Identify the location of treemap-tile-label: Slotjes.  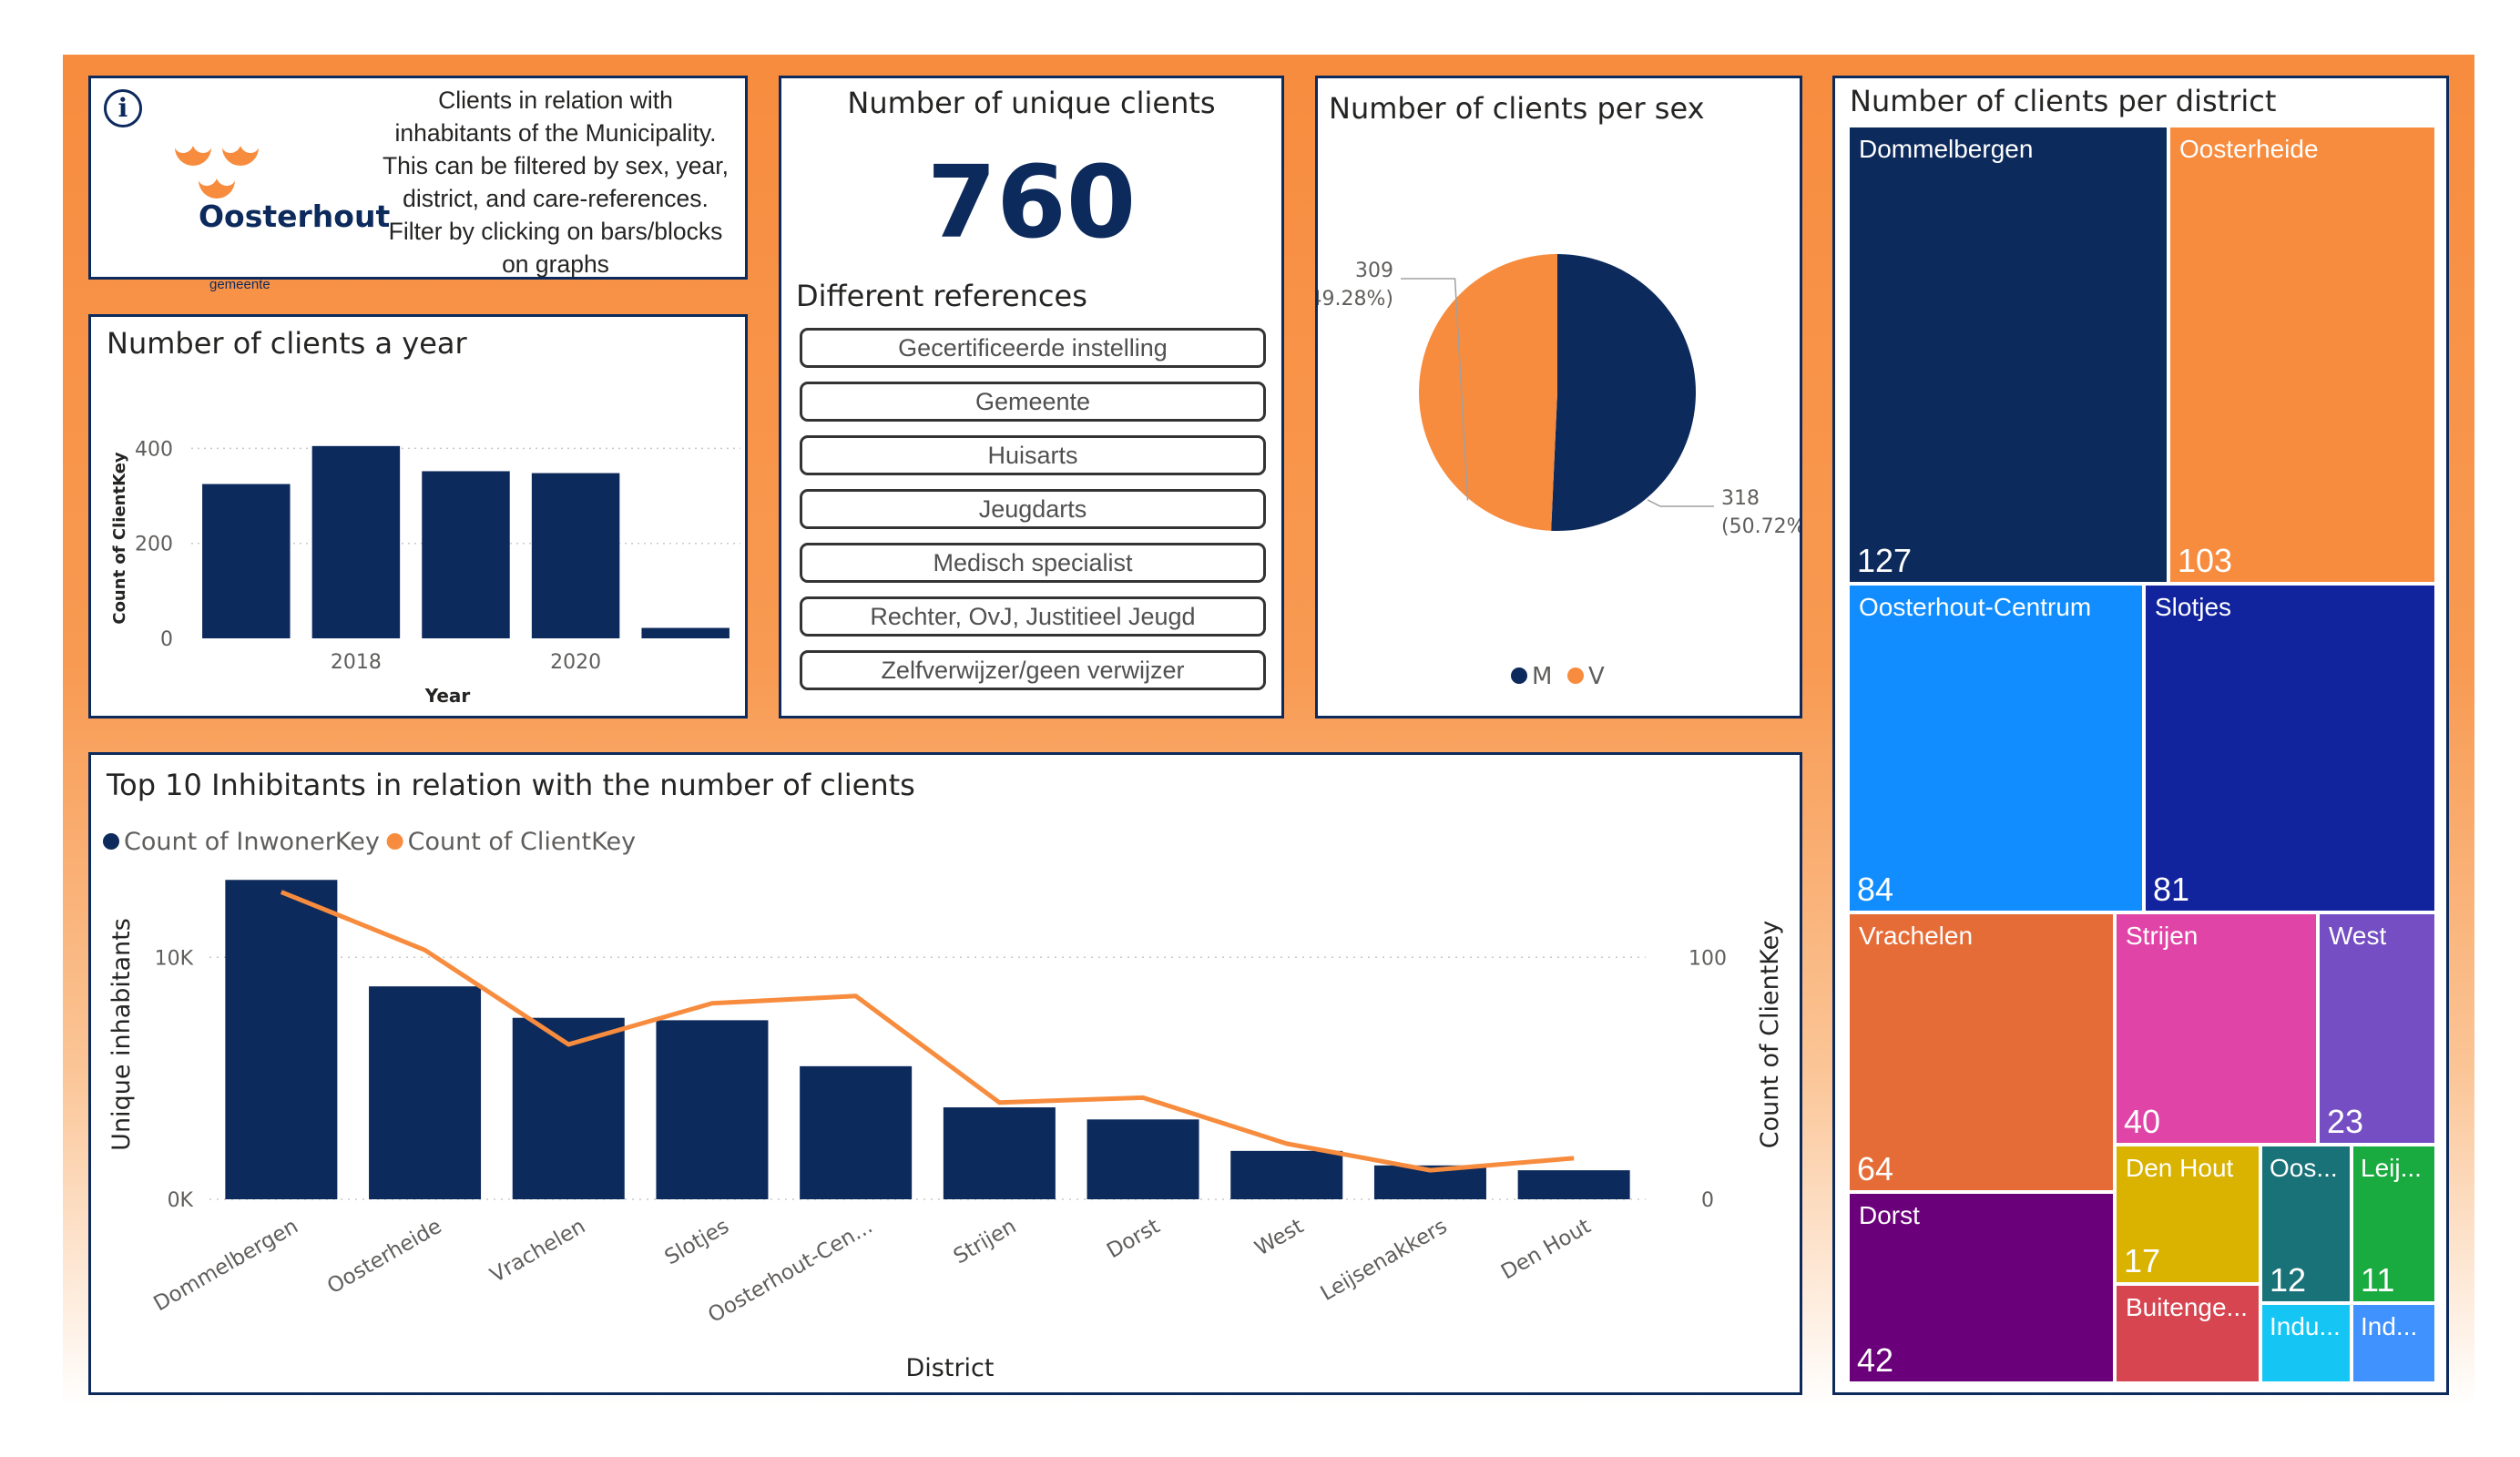
(2193, 607).